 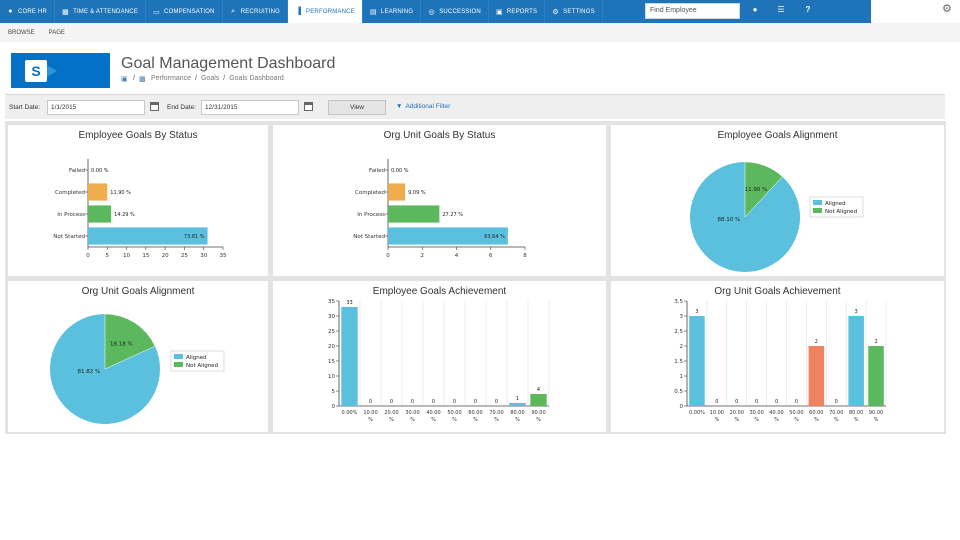 I want to click on x-tick-label: 30.00, so click(x=412, y=413).